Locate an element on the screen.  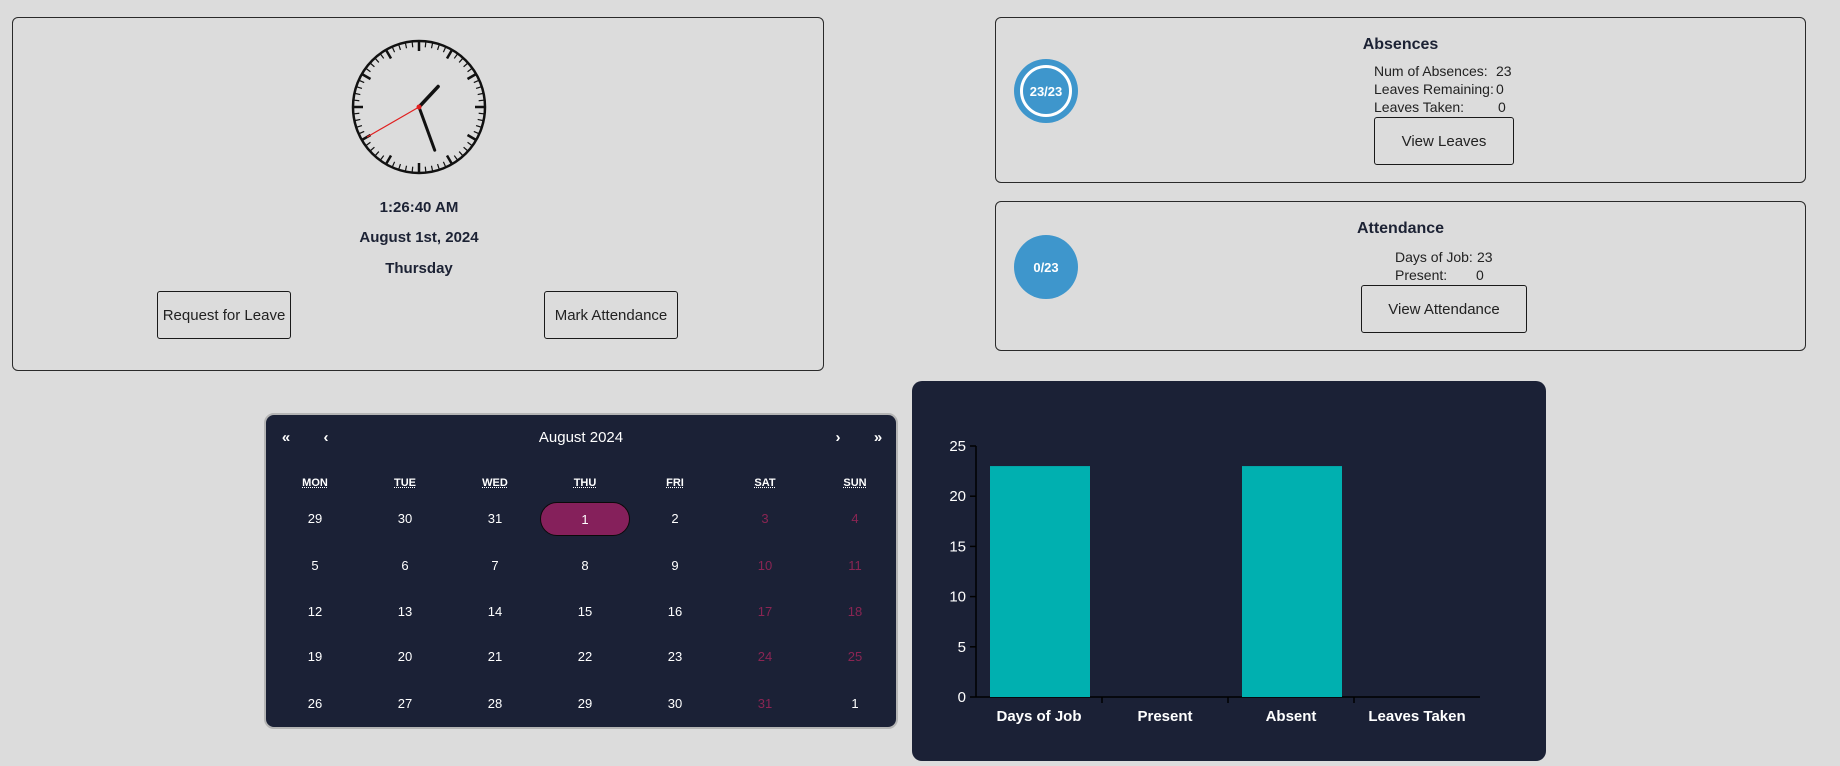
calendar-day: 10 is located at coordinates (765, 565).